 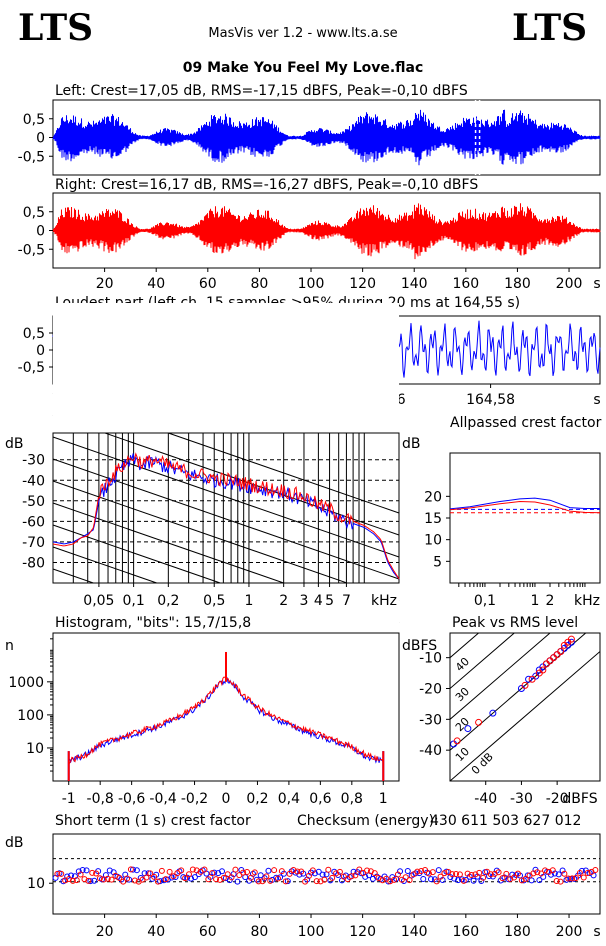 What do you see at coordinates (260, 284) in the screenshot?
I see `right-waveform-xtick-label: 80` at bounding box center [260, 284].